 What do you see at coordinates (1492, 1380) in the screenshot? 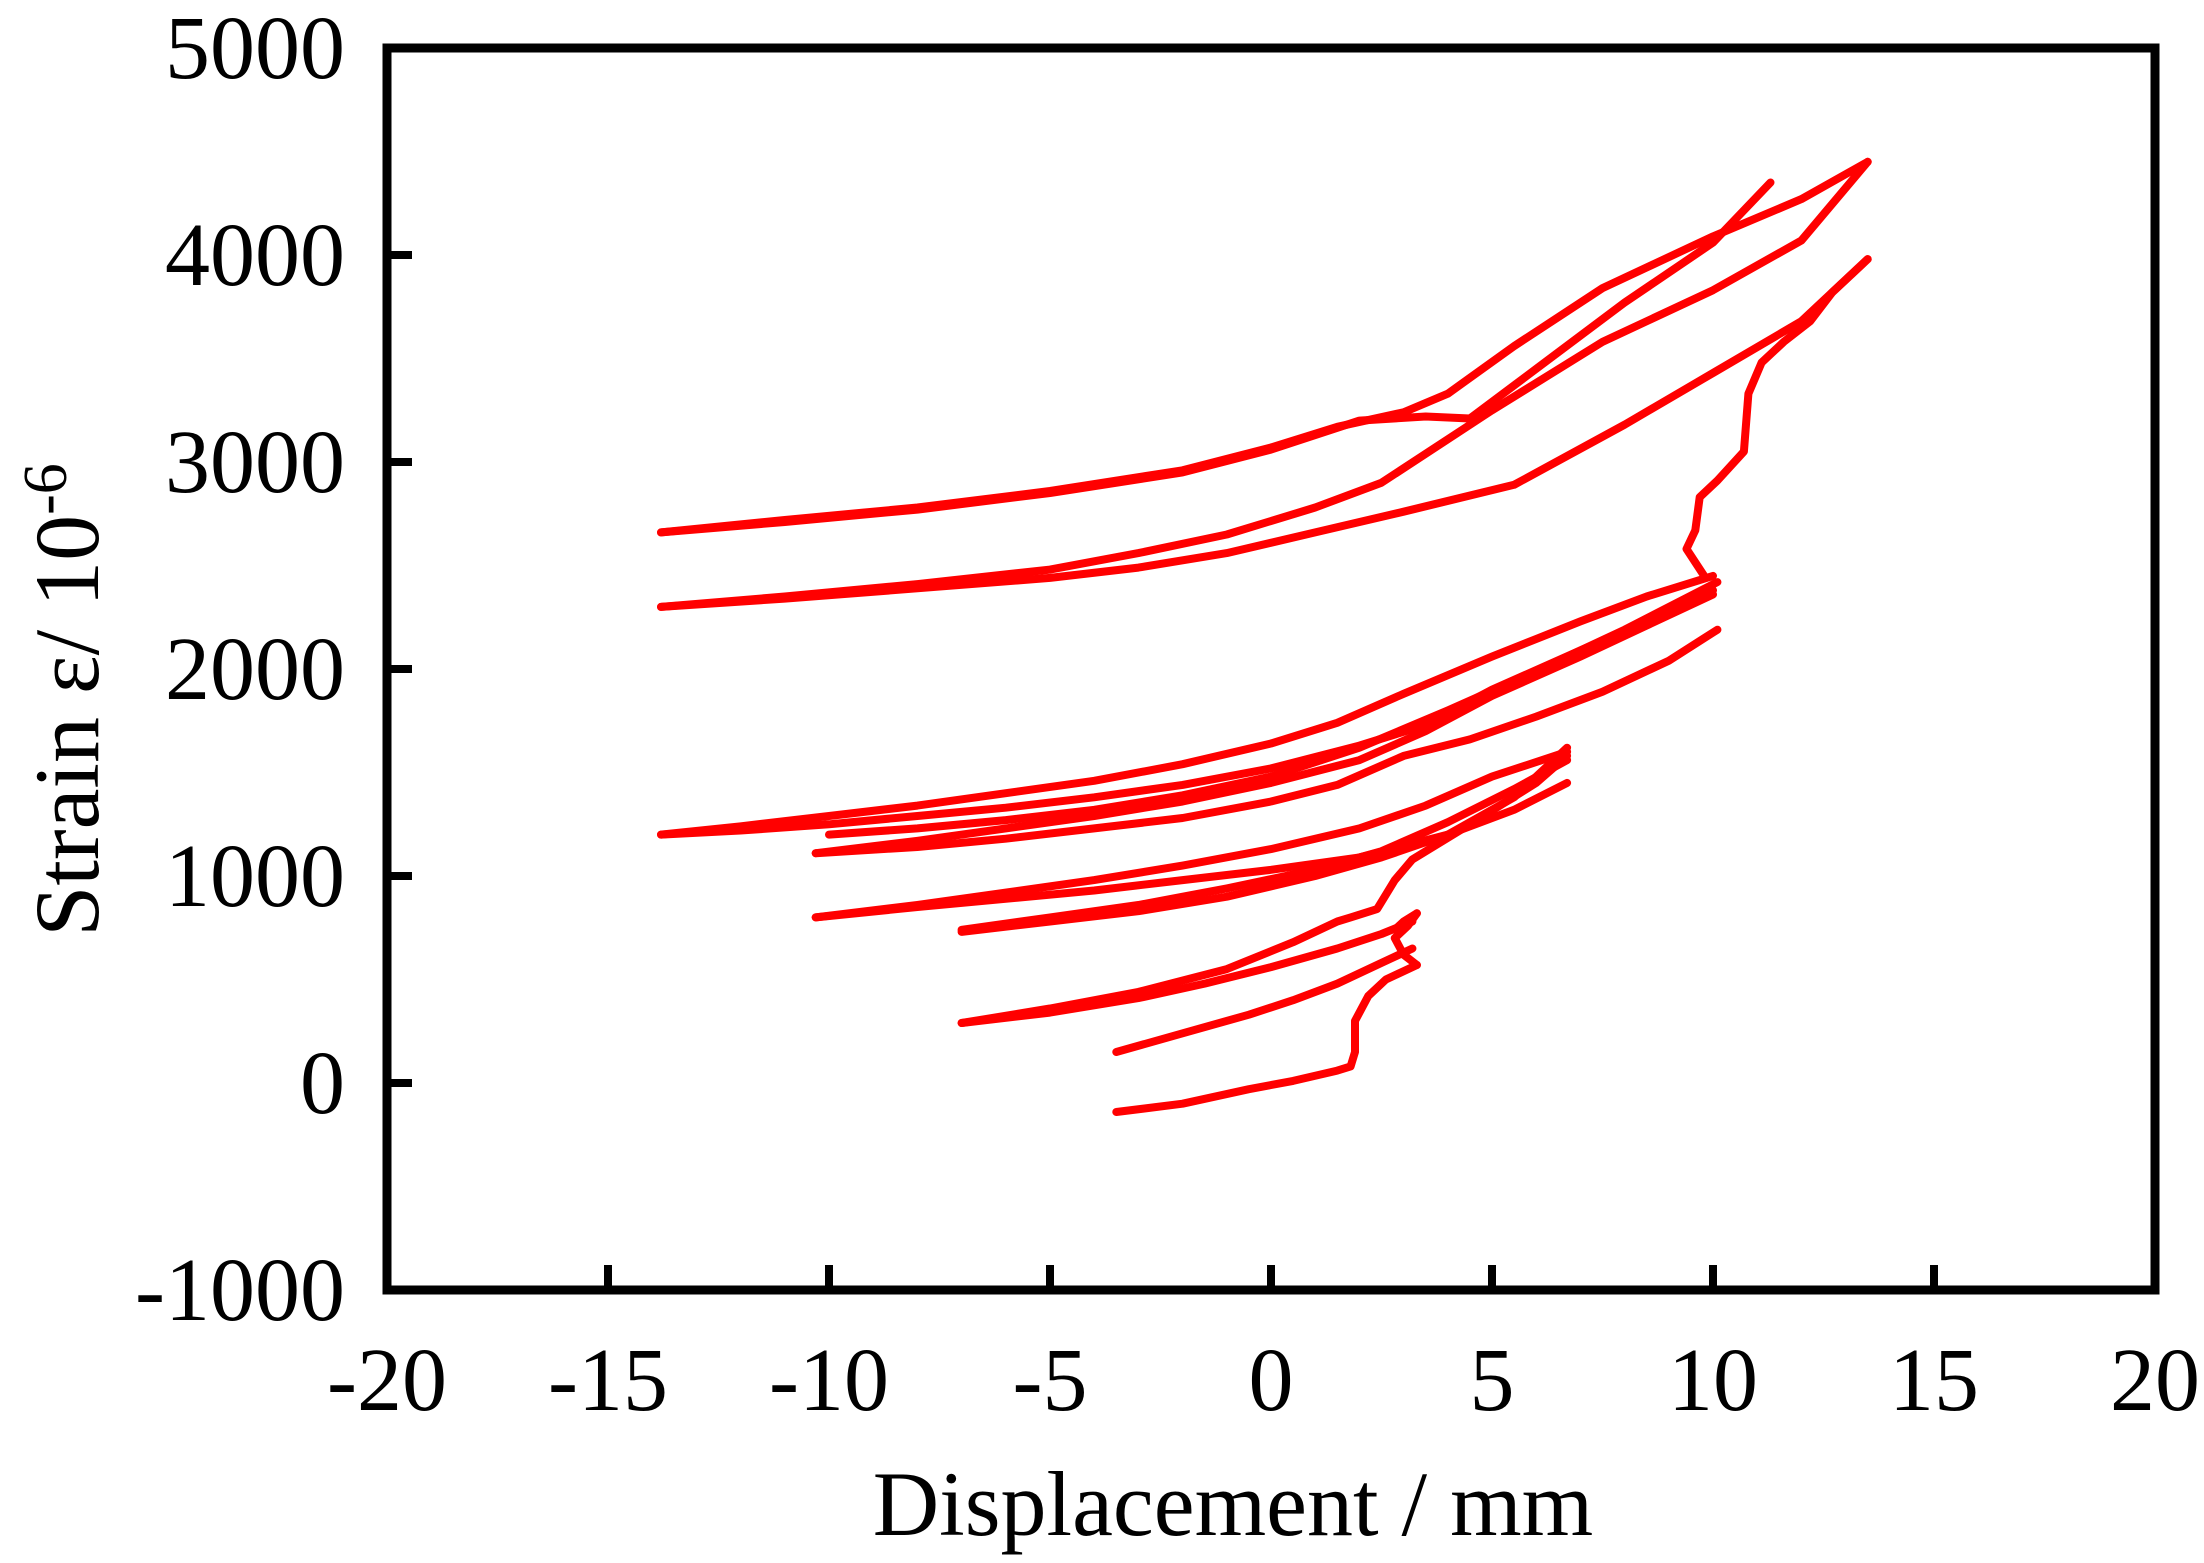
I see `x-tick-label: 5` at bounding box center [1492, 1380].